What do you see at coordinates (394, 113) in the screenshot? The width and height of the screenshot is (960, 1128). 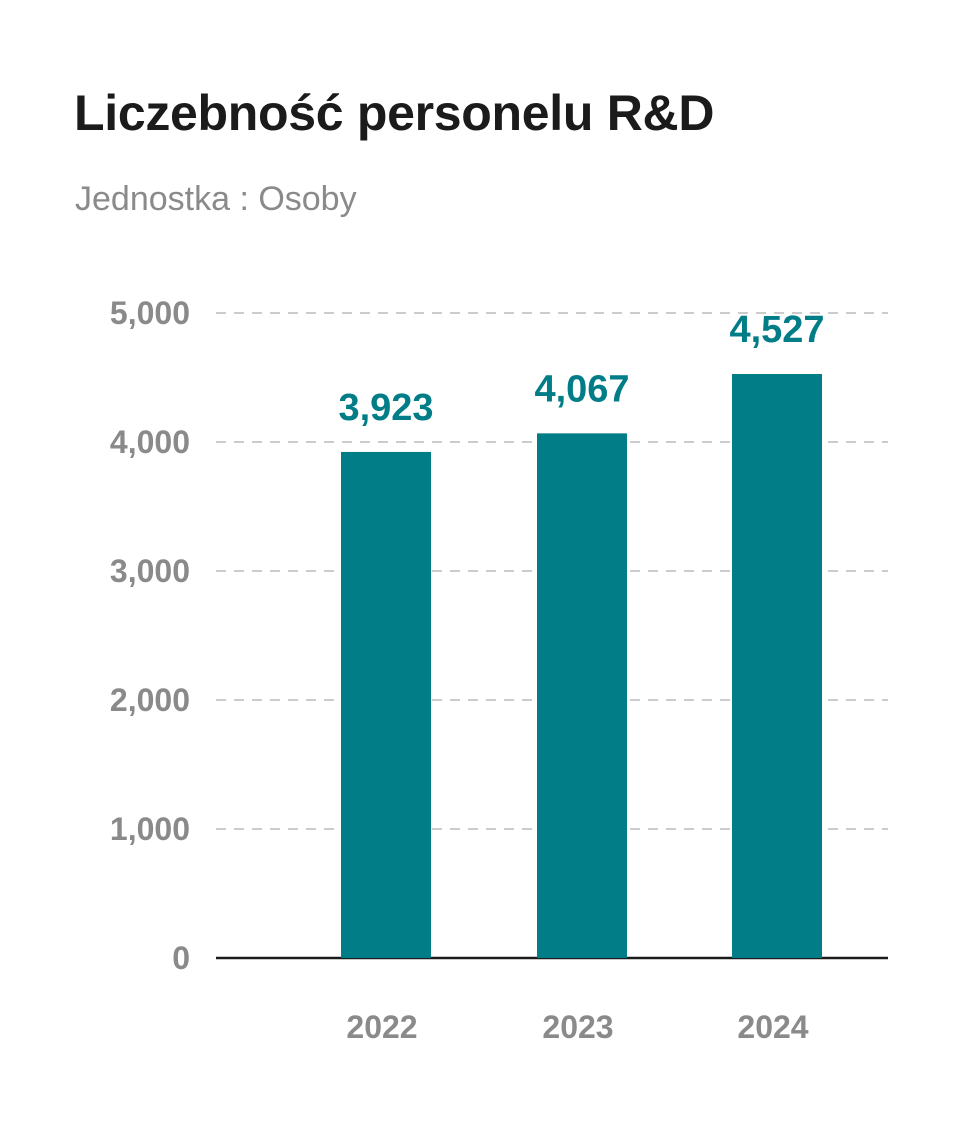 I see `chart-title: Liczebność personelu R&D` at bounding box center [394, 113].